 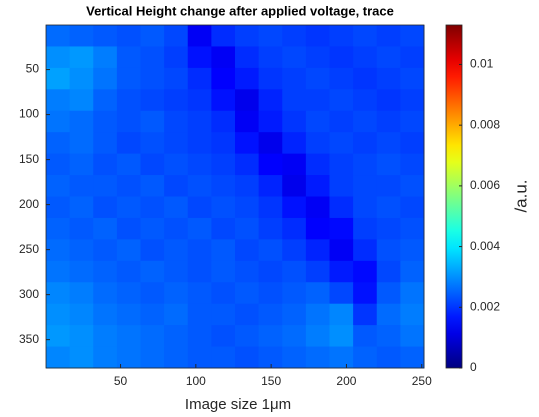 I want to click on y-tick-label: 350, so click(x=29, y=339).